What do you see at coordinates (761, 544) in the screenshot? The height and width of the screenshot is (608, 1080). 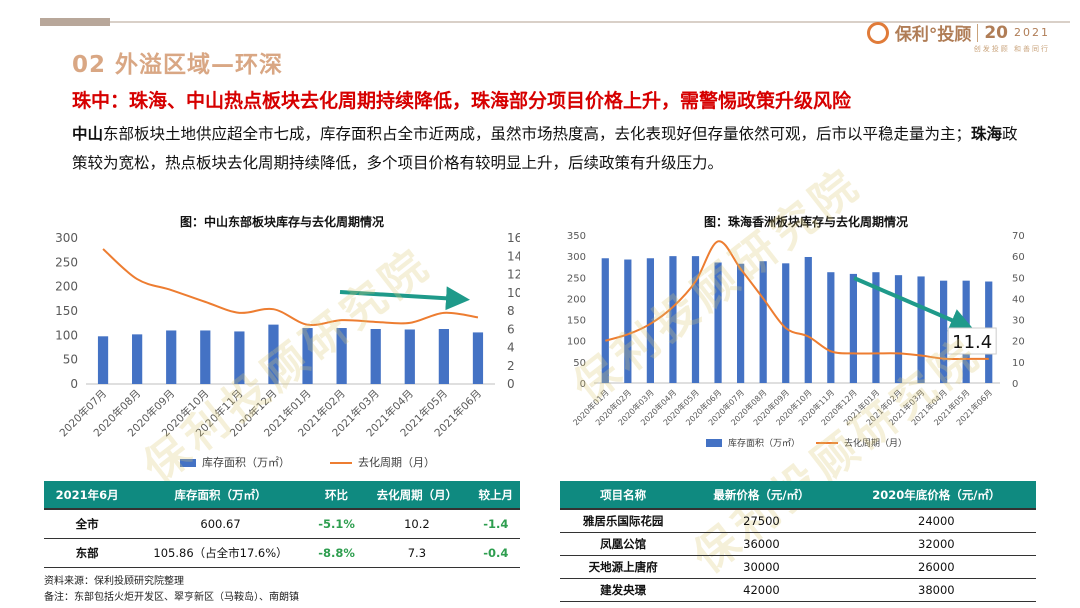 I see `table-cell: 36000` at bounding box center [761, 544].